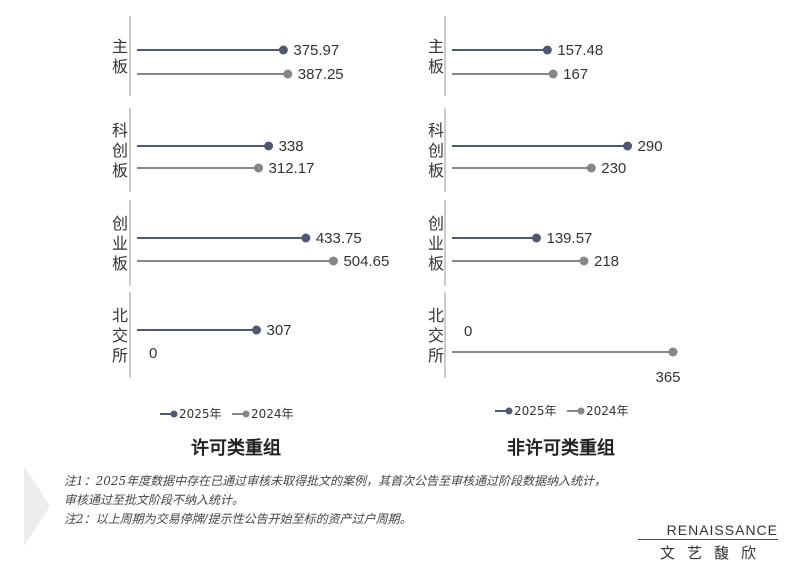 The width and height of the screenshot is (800, 570). What do you see at coordinates (120, 56) in the screenshot?
I see `chart1-category-label: 主板` at bounding box center [120, 56].